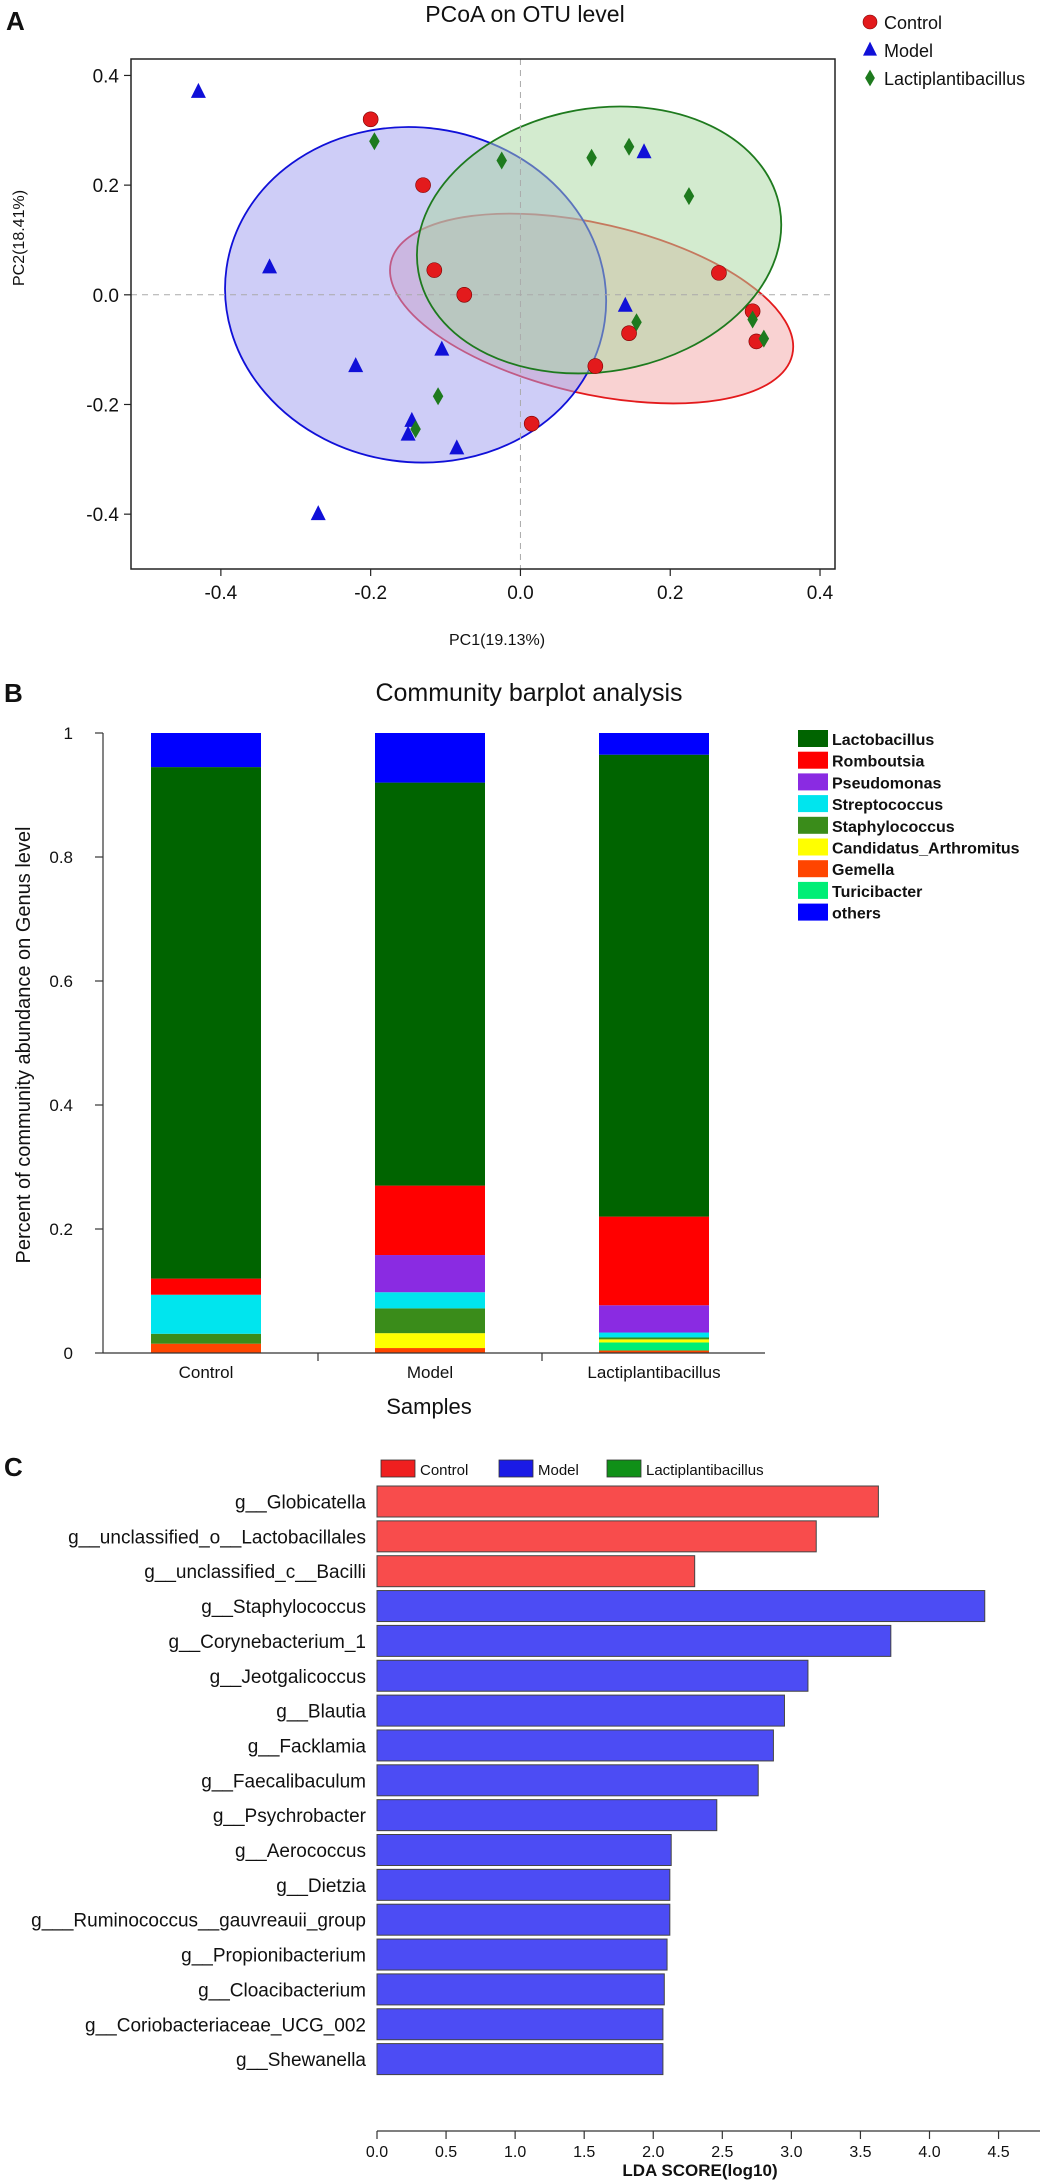 This screenshot has height=2184, width=1054. I want to click on lda-legend-label-model: Model, so click(558, 1470).